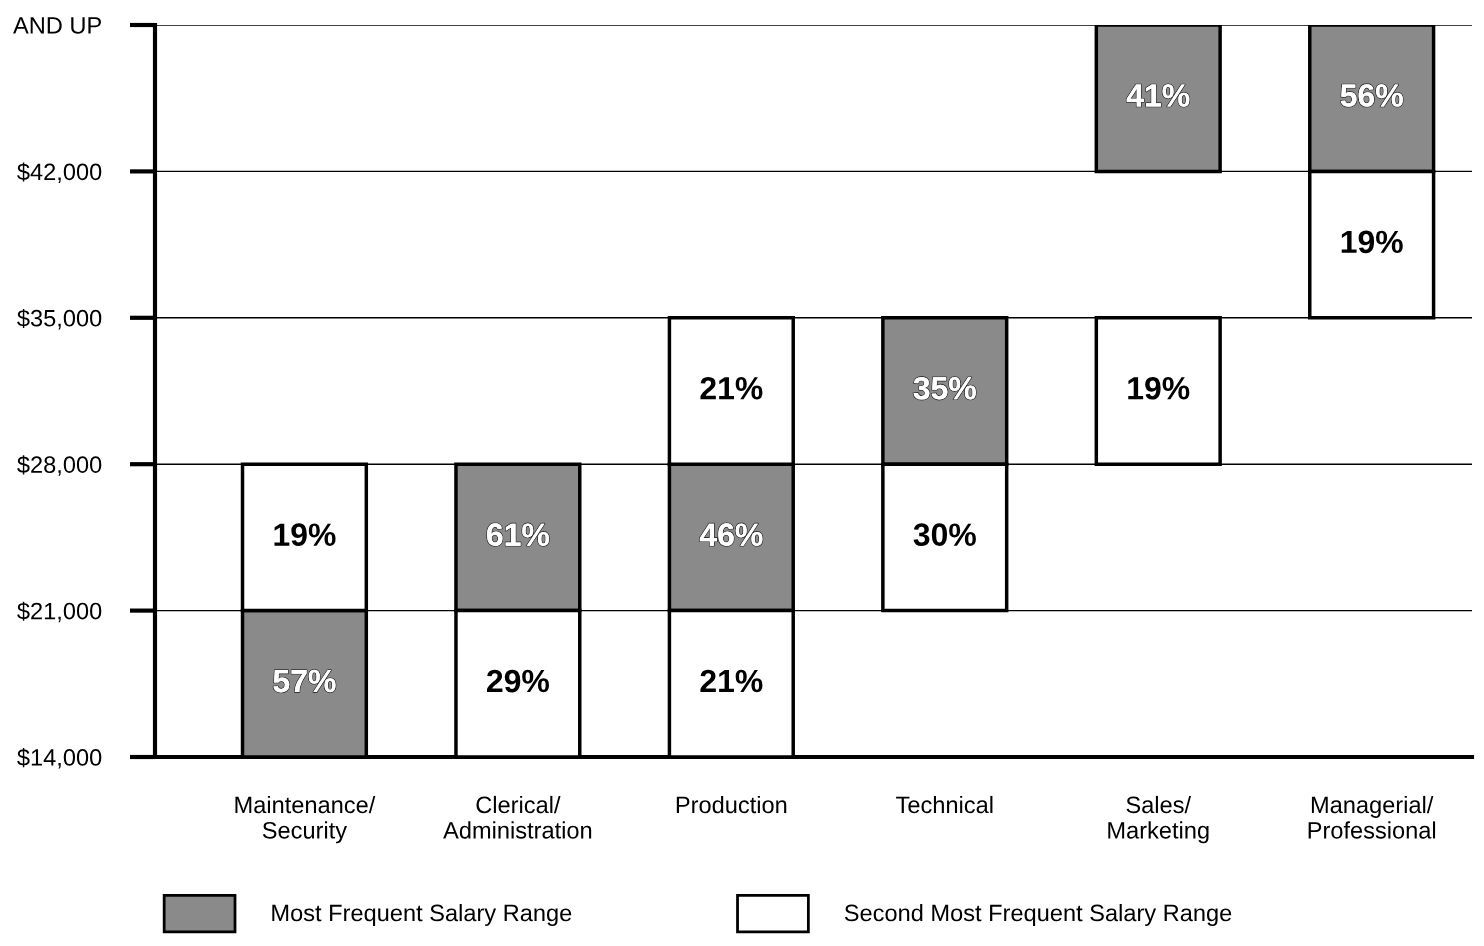 This screenshot has height=946, width=1484. What do you see at coordinates (944, 535) in the screenshot?
I see `annotation: 30%` at bounding box center [944, 535].